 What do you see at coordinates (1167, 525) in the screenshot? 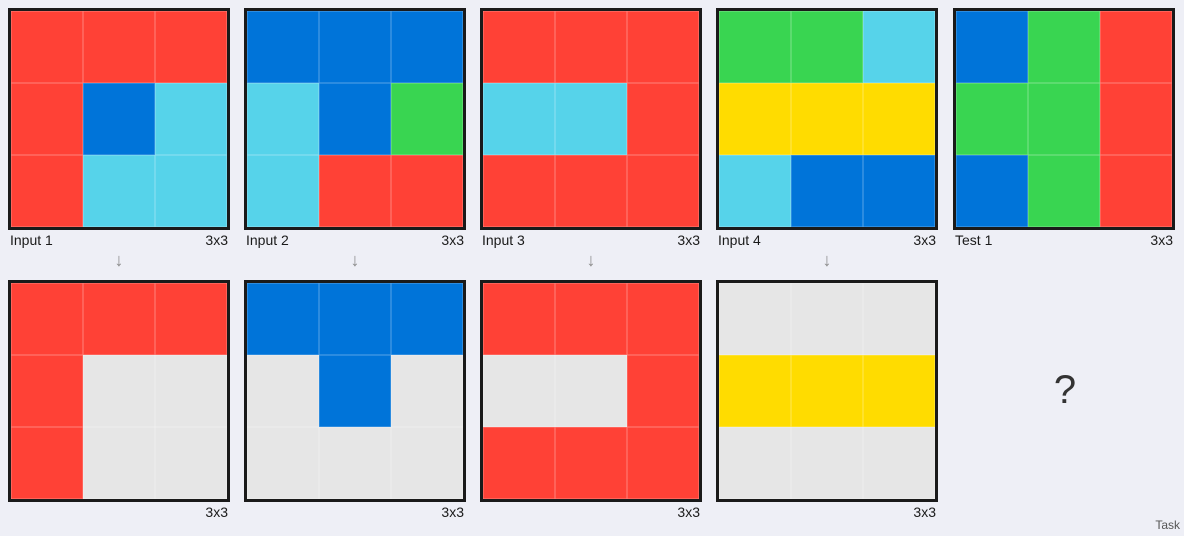
I see `task-footer-label: Task` at bounding box center [1167, 525].